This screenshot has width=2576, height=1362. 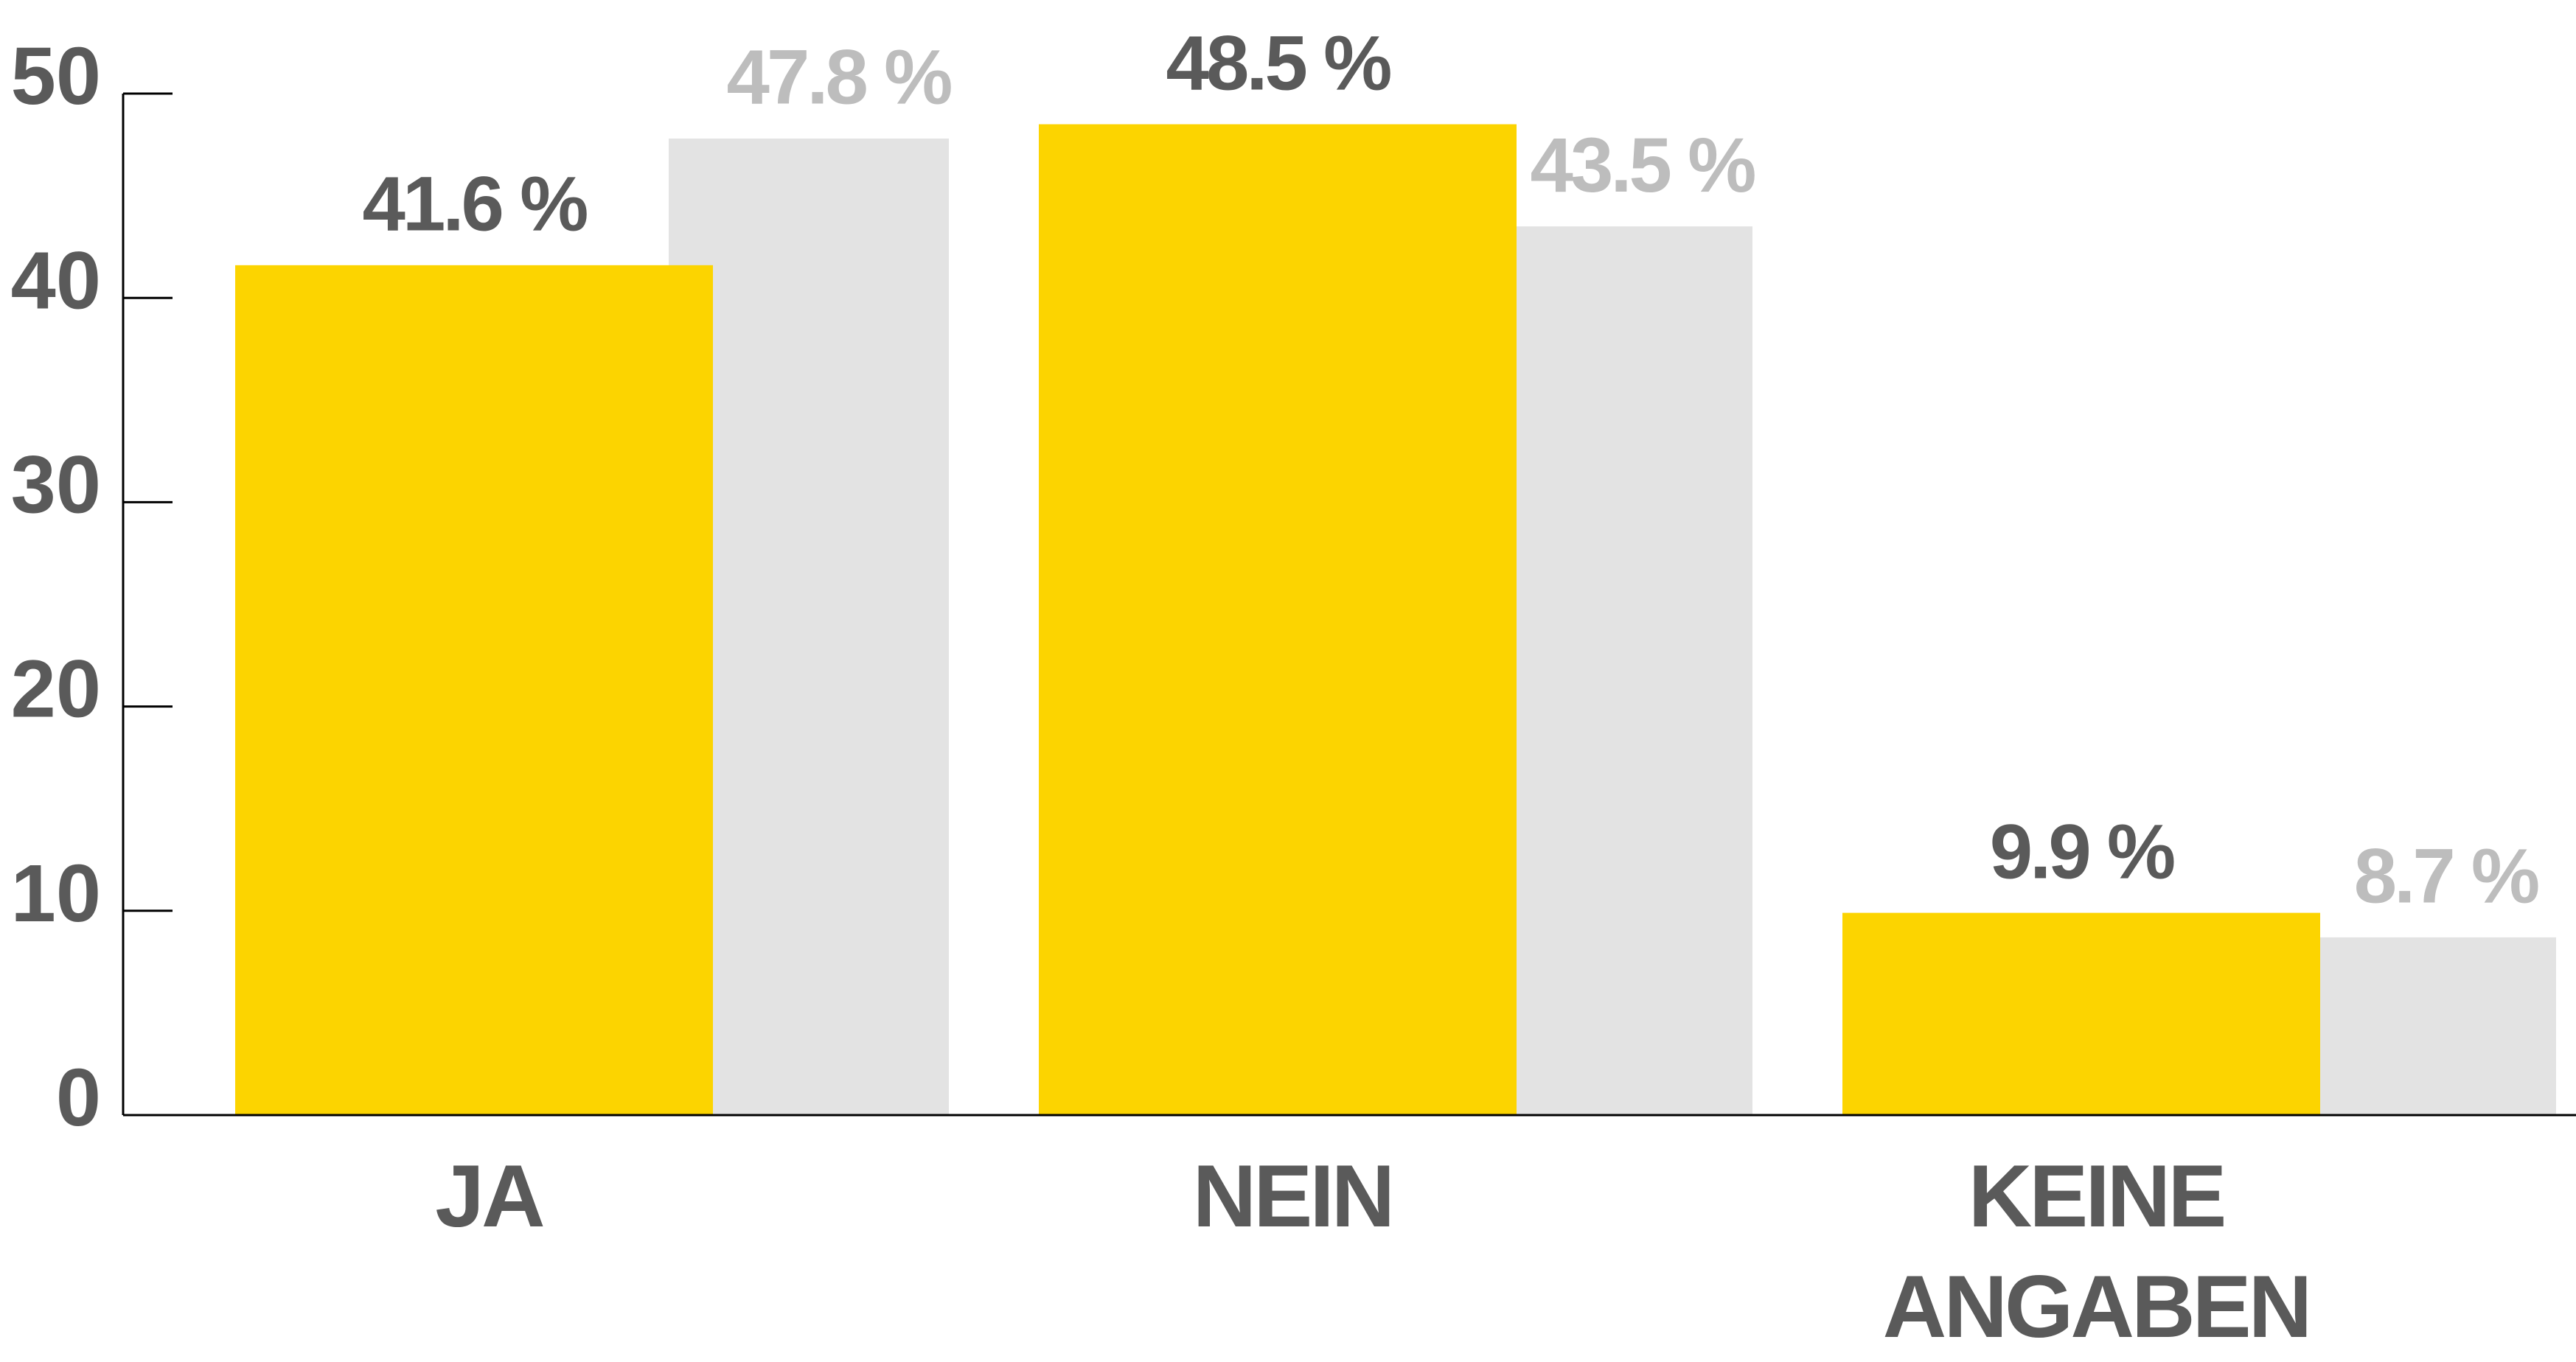 I want to click on x-tick-label: JA, so click(x=490, y=1196).